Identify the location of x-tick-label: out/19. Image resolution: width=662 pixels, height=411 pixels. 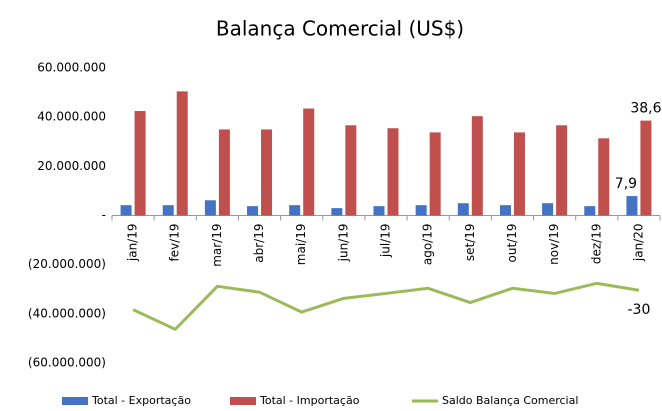
(512, 243).